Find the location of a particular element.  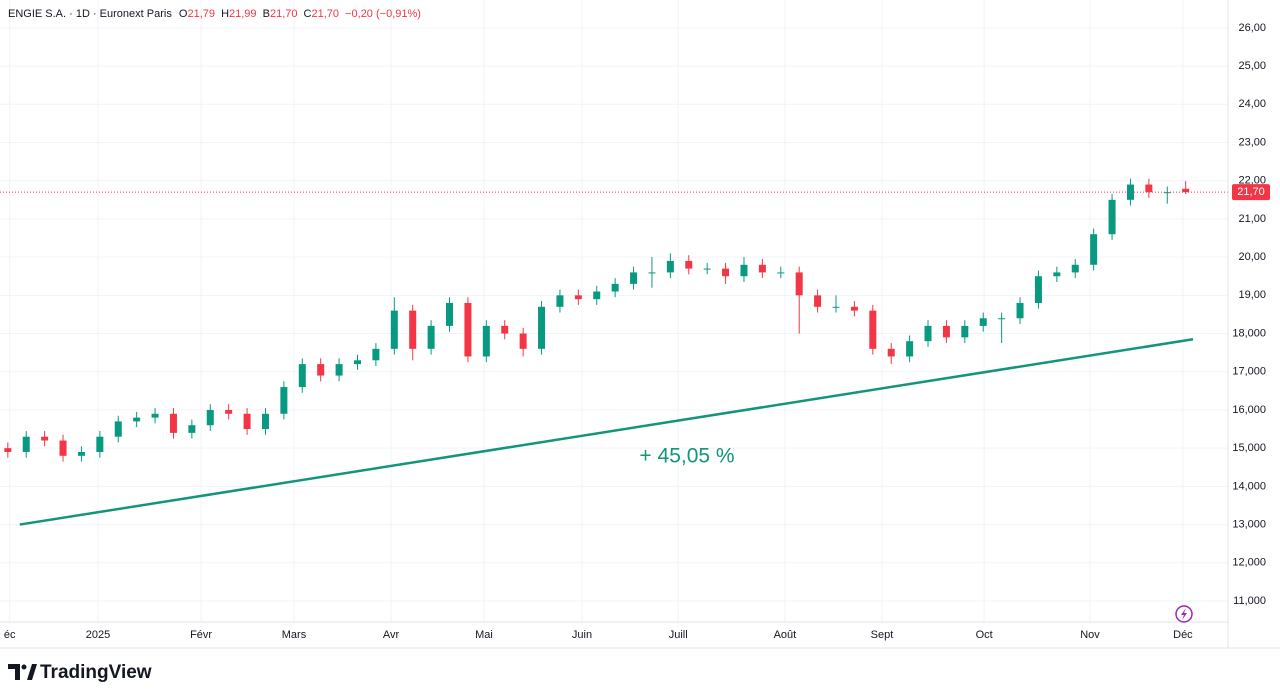

brand-logo: TradingView is located at coordinates (80, 672).